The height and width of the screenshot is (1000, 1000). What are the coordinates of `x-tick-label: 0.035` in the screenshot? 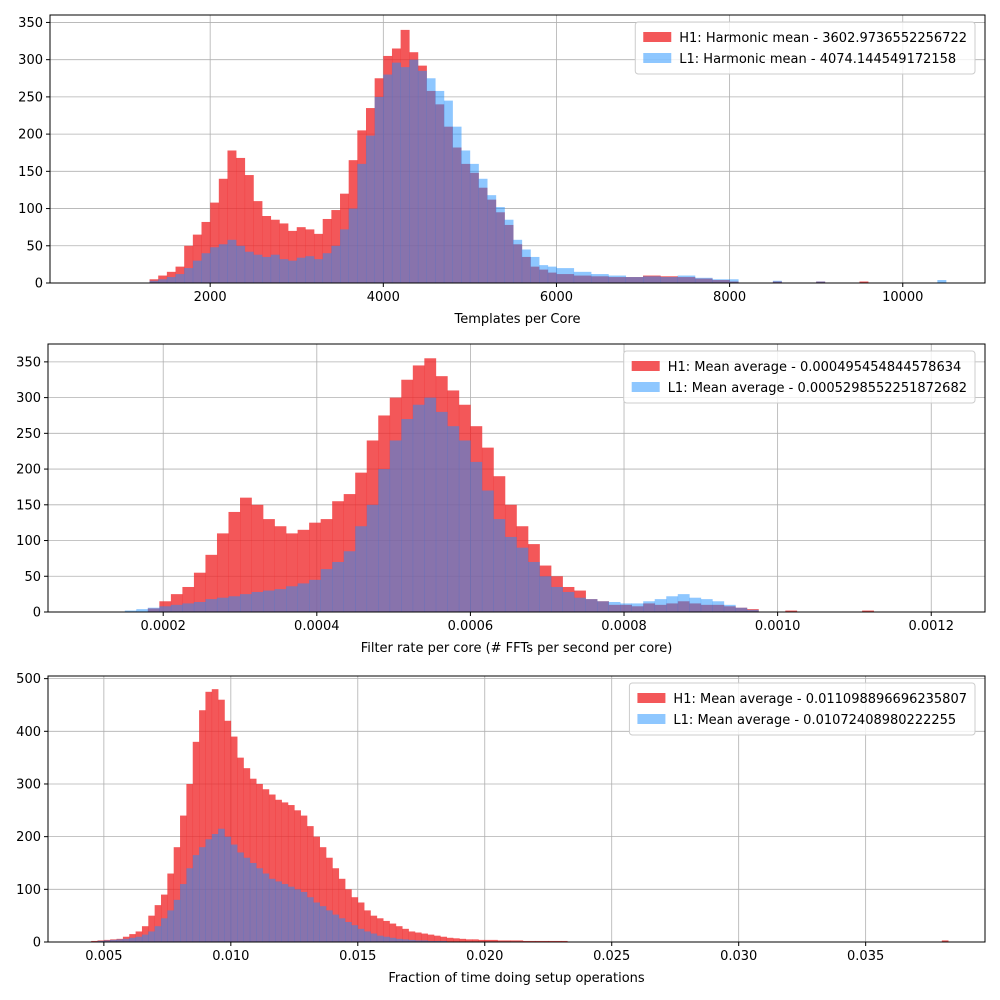 It's located at (865, 956).